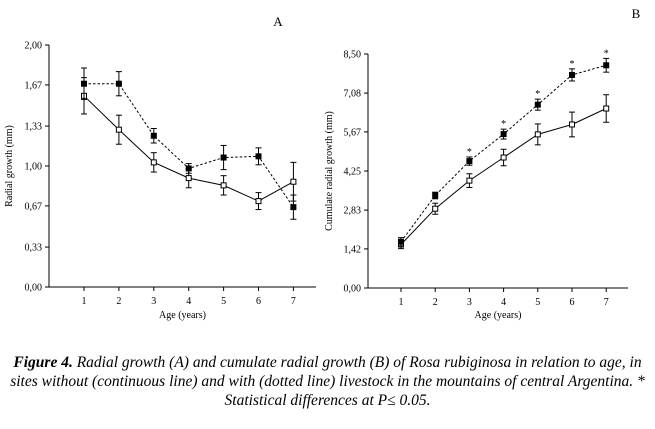  I want to click on y-tick-label: 8,50, so click(353, 55).